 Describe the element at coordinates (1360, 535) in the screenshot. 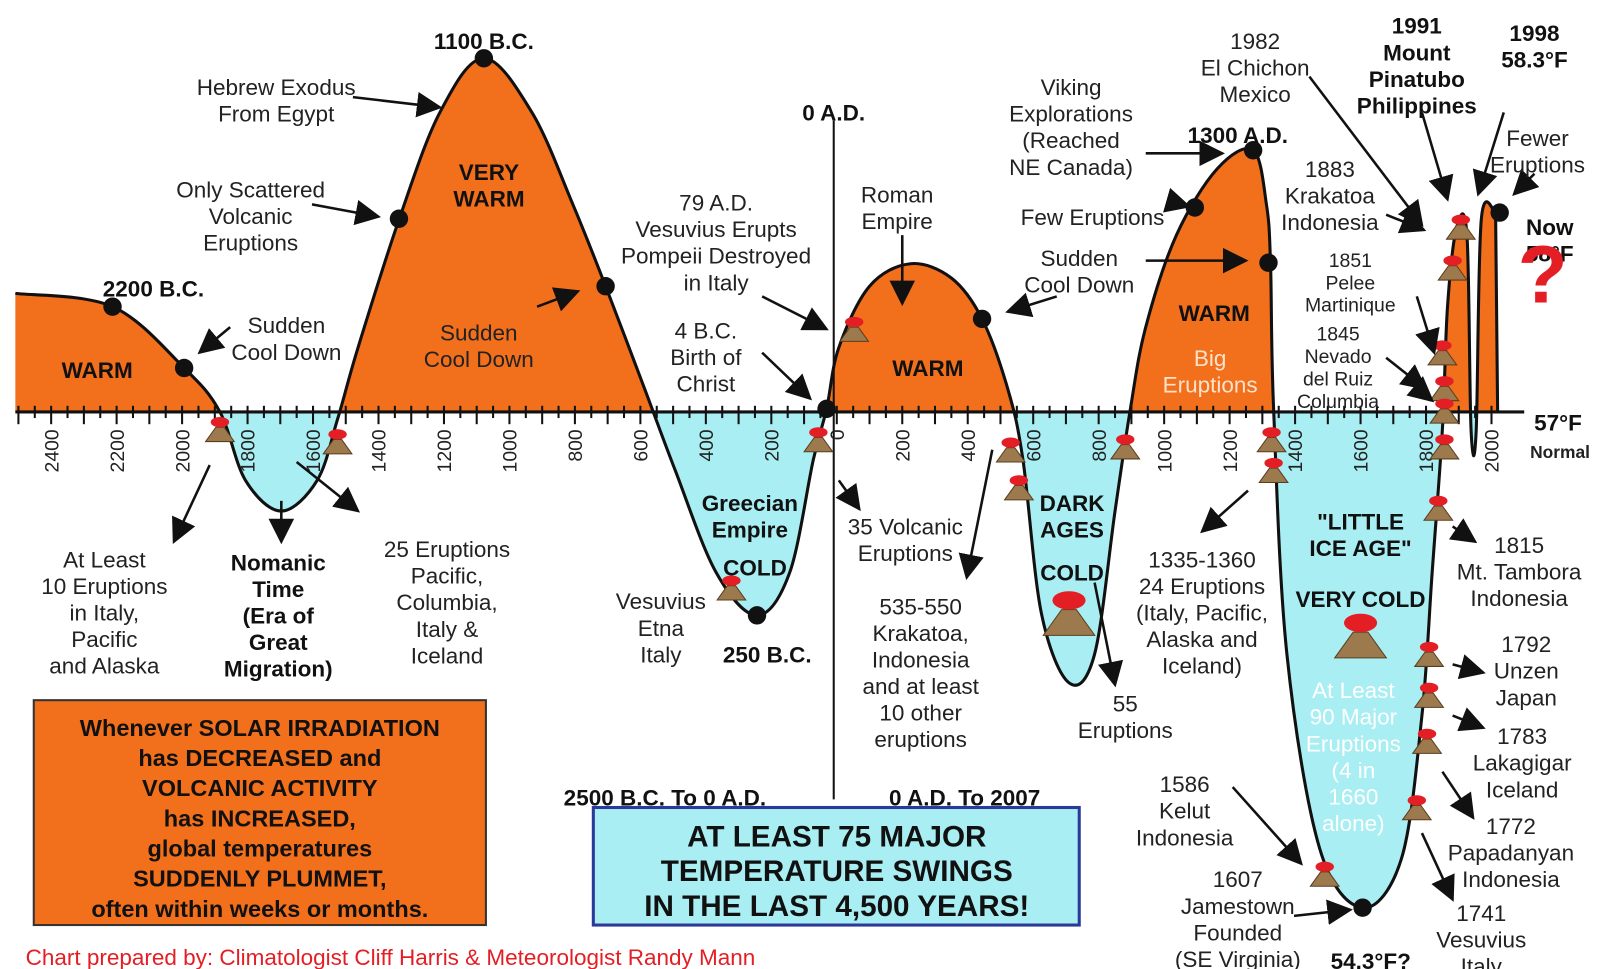

I see `annotation: "LITTLE ICE AGE"` at that location.